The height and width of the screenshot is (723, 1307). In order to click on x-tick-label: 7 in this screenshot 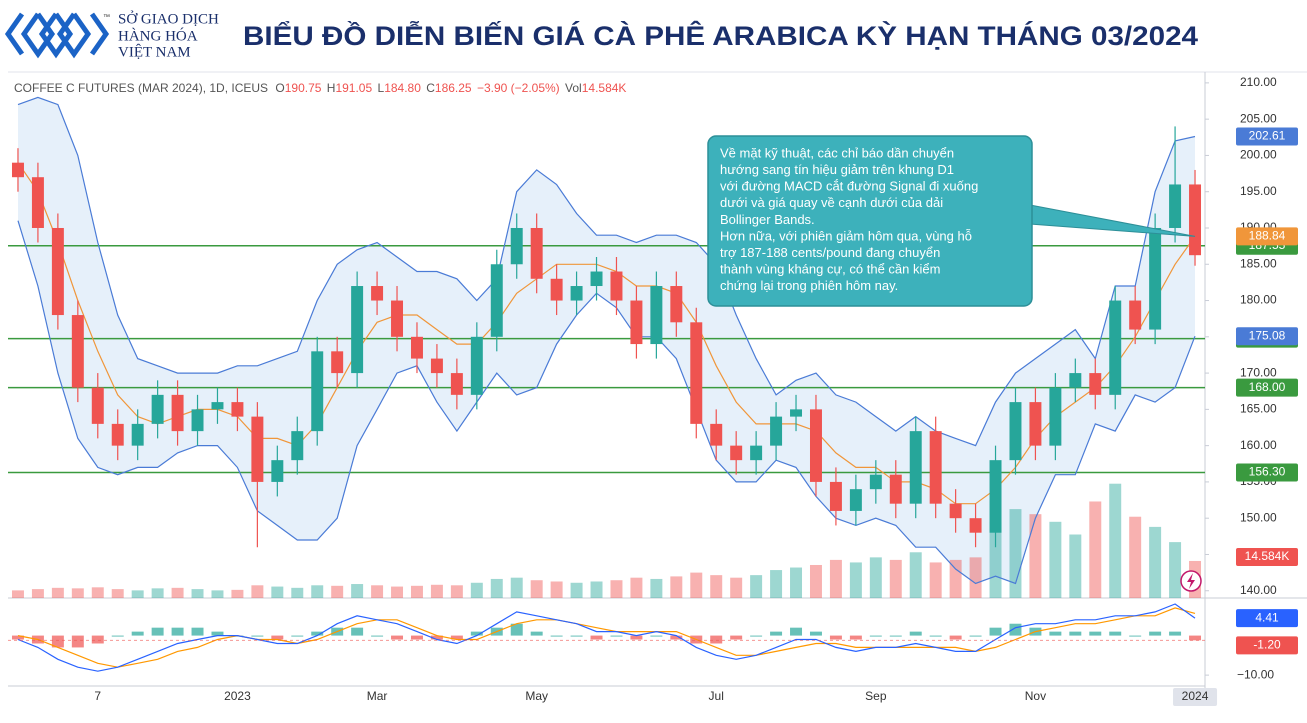, I will do `click(97, 696)`.